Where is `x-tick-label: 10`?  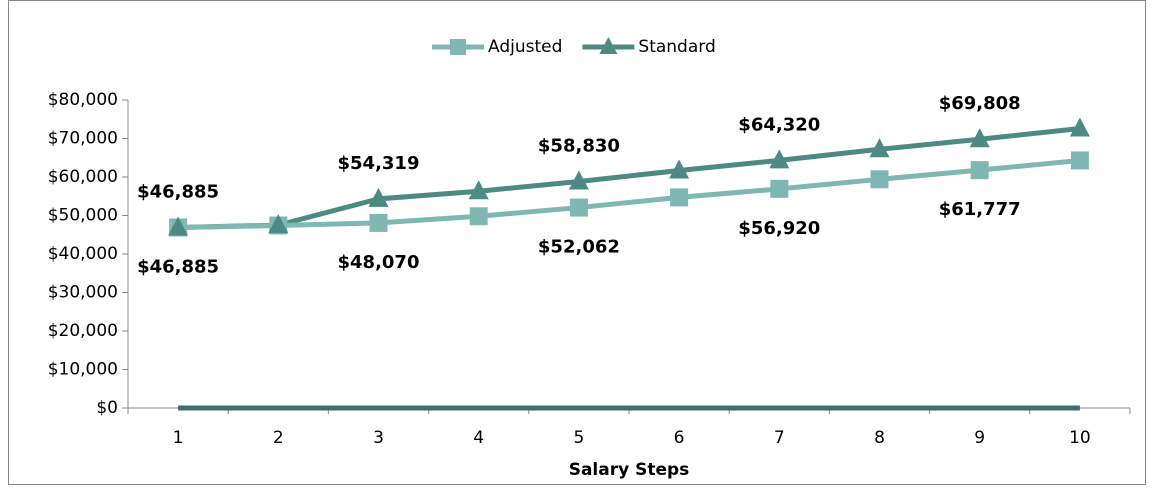
x-tick-label: 10 is located at coordinates (1080, 438).